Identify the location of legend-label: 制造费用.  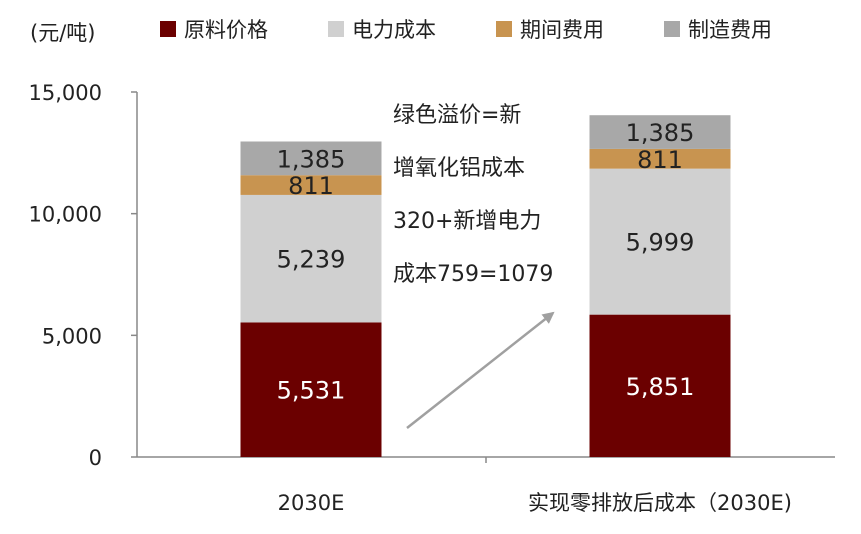
(730, 30).